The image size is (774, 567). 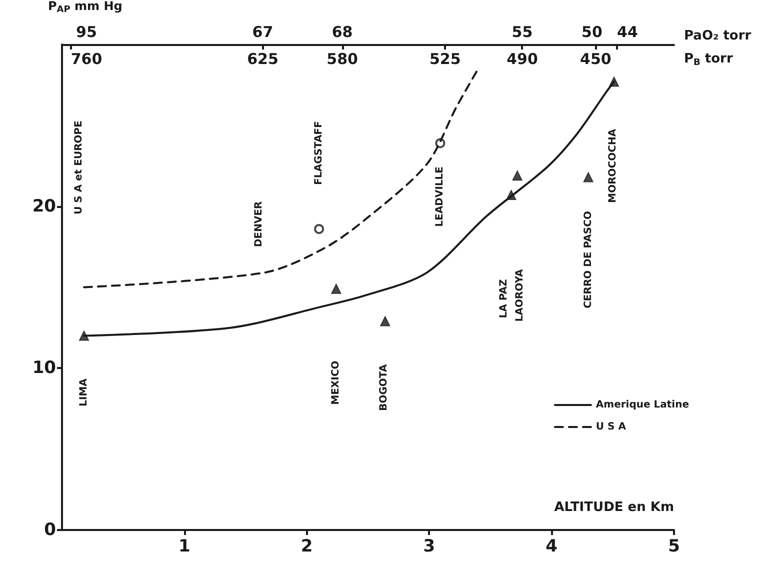 What do you see at coordinates (429, 546) in the screenshot?
I see `x-tick-label: 3` at bounding box center [429, 546].